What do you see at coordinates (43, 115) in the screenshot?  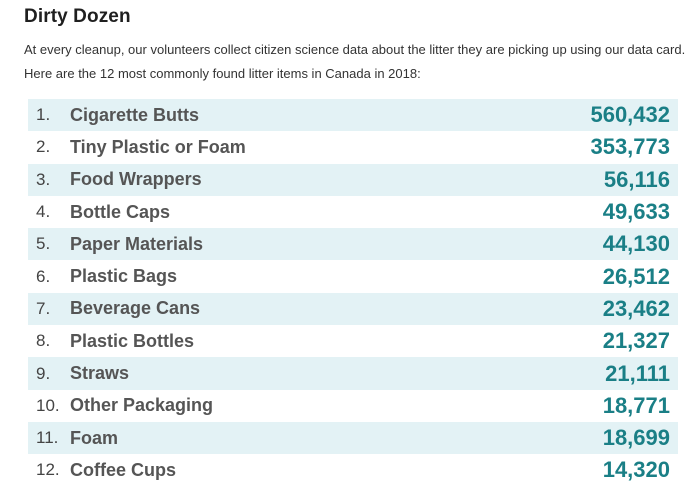 I see `item-rank: 1.` at bounding box center [43, 115].